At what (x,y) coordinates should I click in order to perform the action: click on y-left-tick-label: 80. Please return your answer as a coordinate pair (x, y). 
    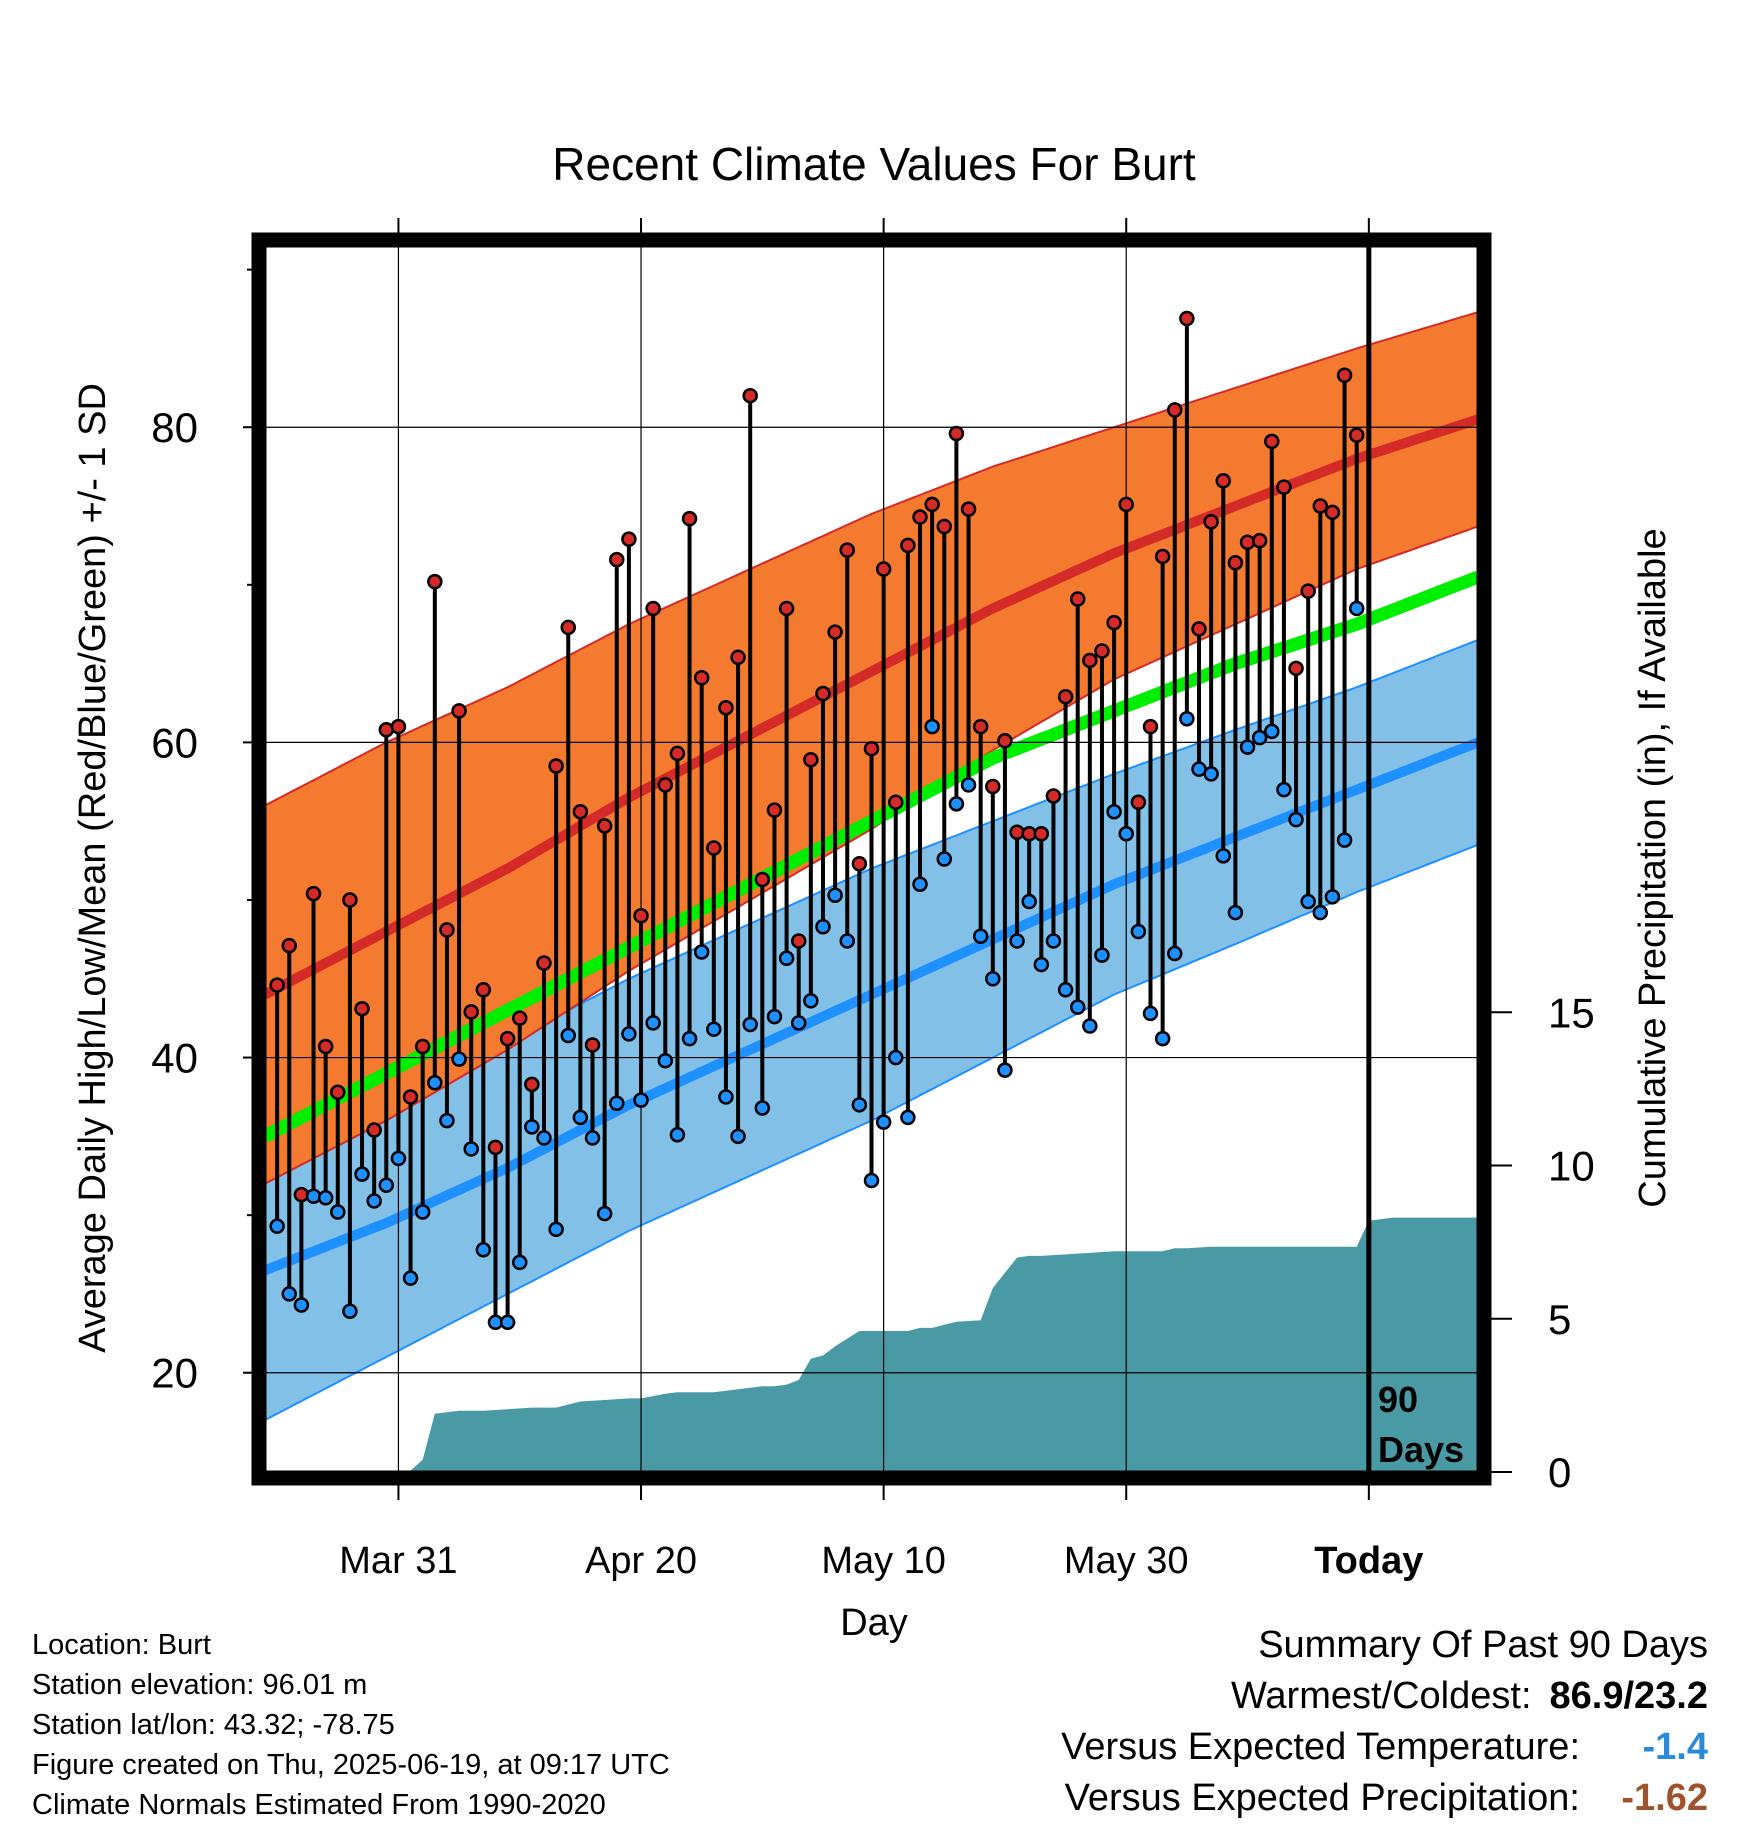
    Looking at the image, I should click on (174, 427).